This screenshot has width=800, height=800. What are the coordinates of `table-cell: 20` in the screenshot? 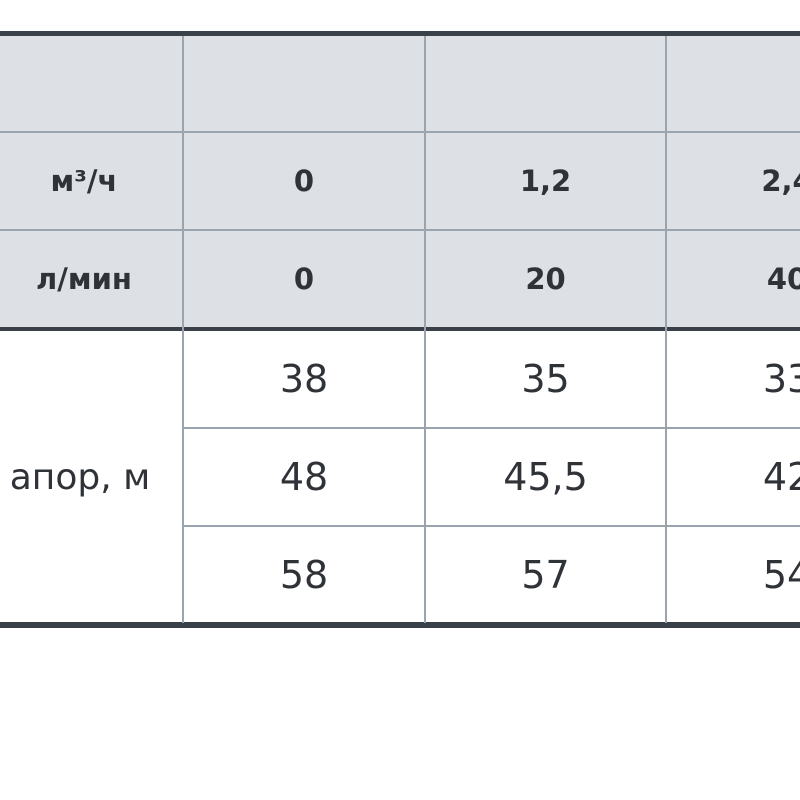 It's located at (545, 279).